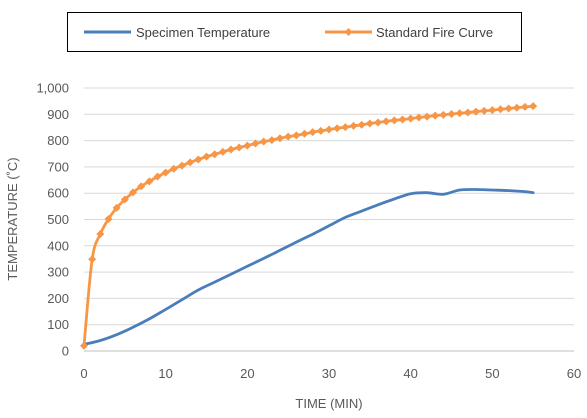 The height and width of the screenshot is (418, 587). Describe the element at coordinates (58, 324) in the screenshot. I see `y-tick-label: 100` at that location.